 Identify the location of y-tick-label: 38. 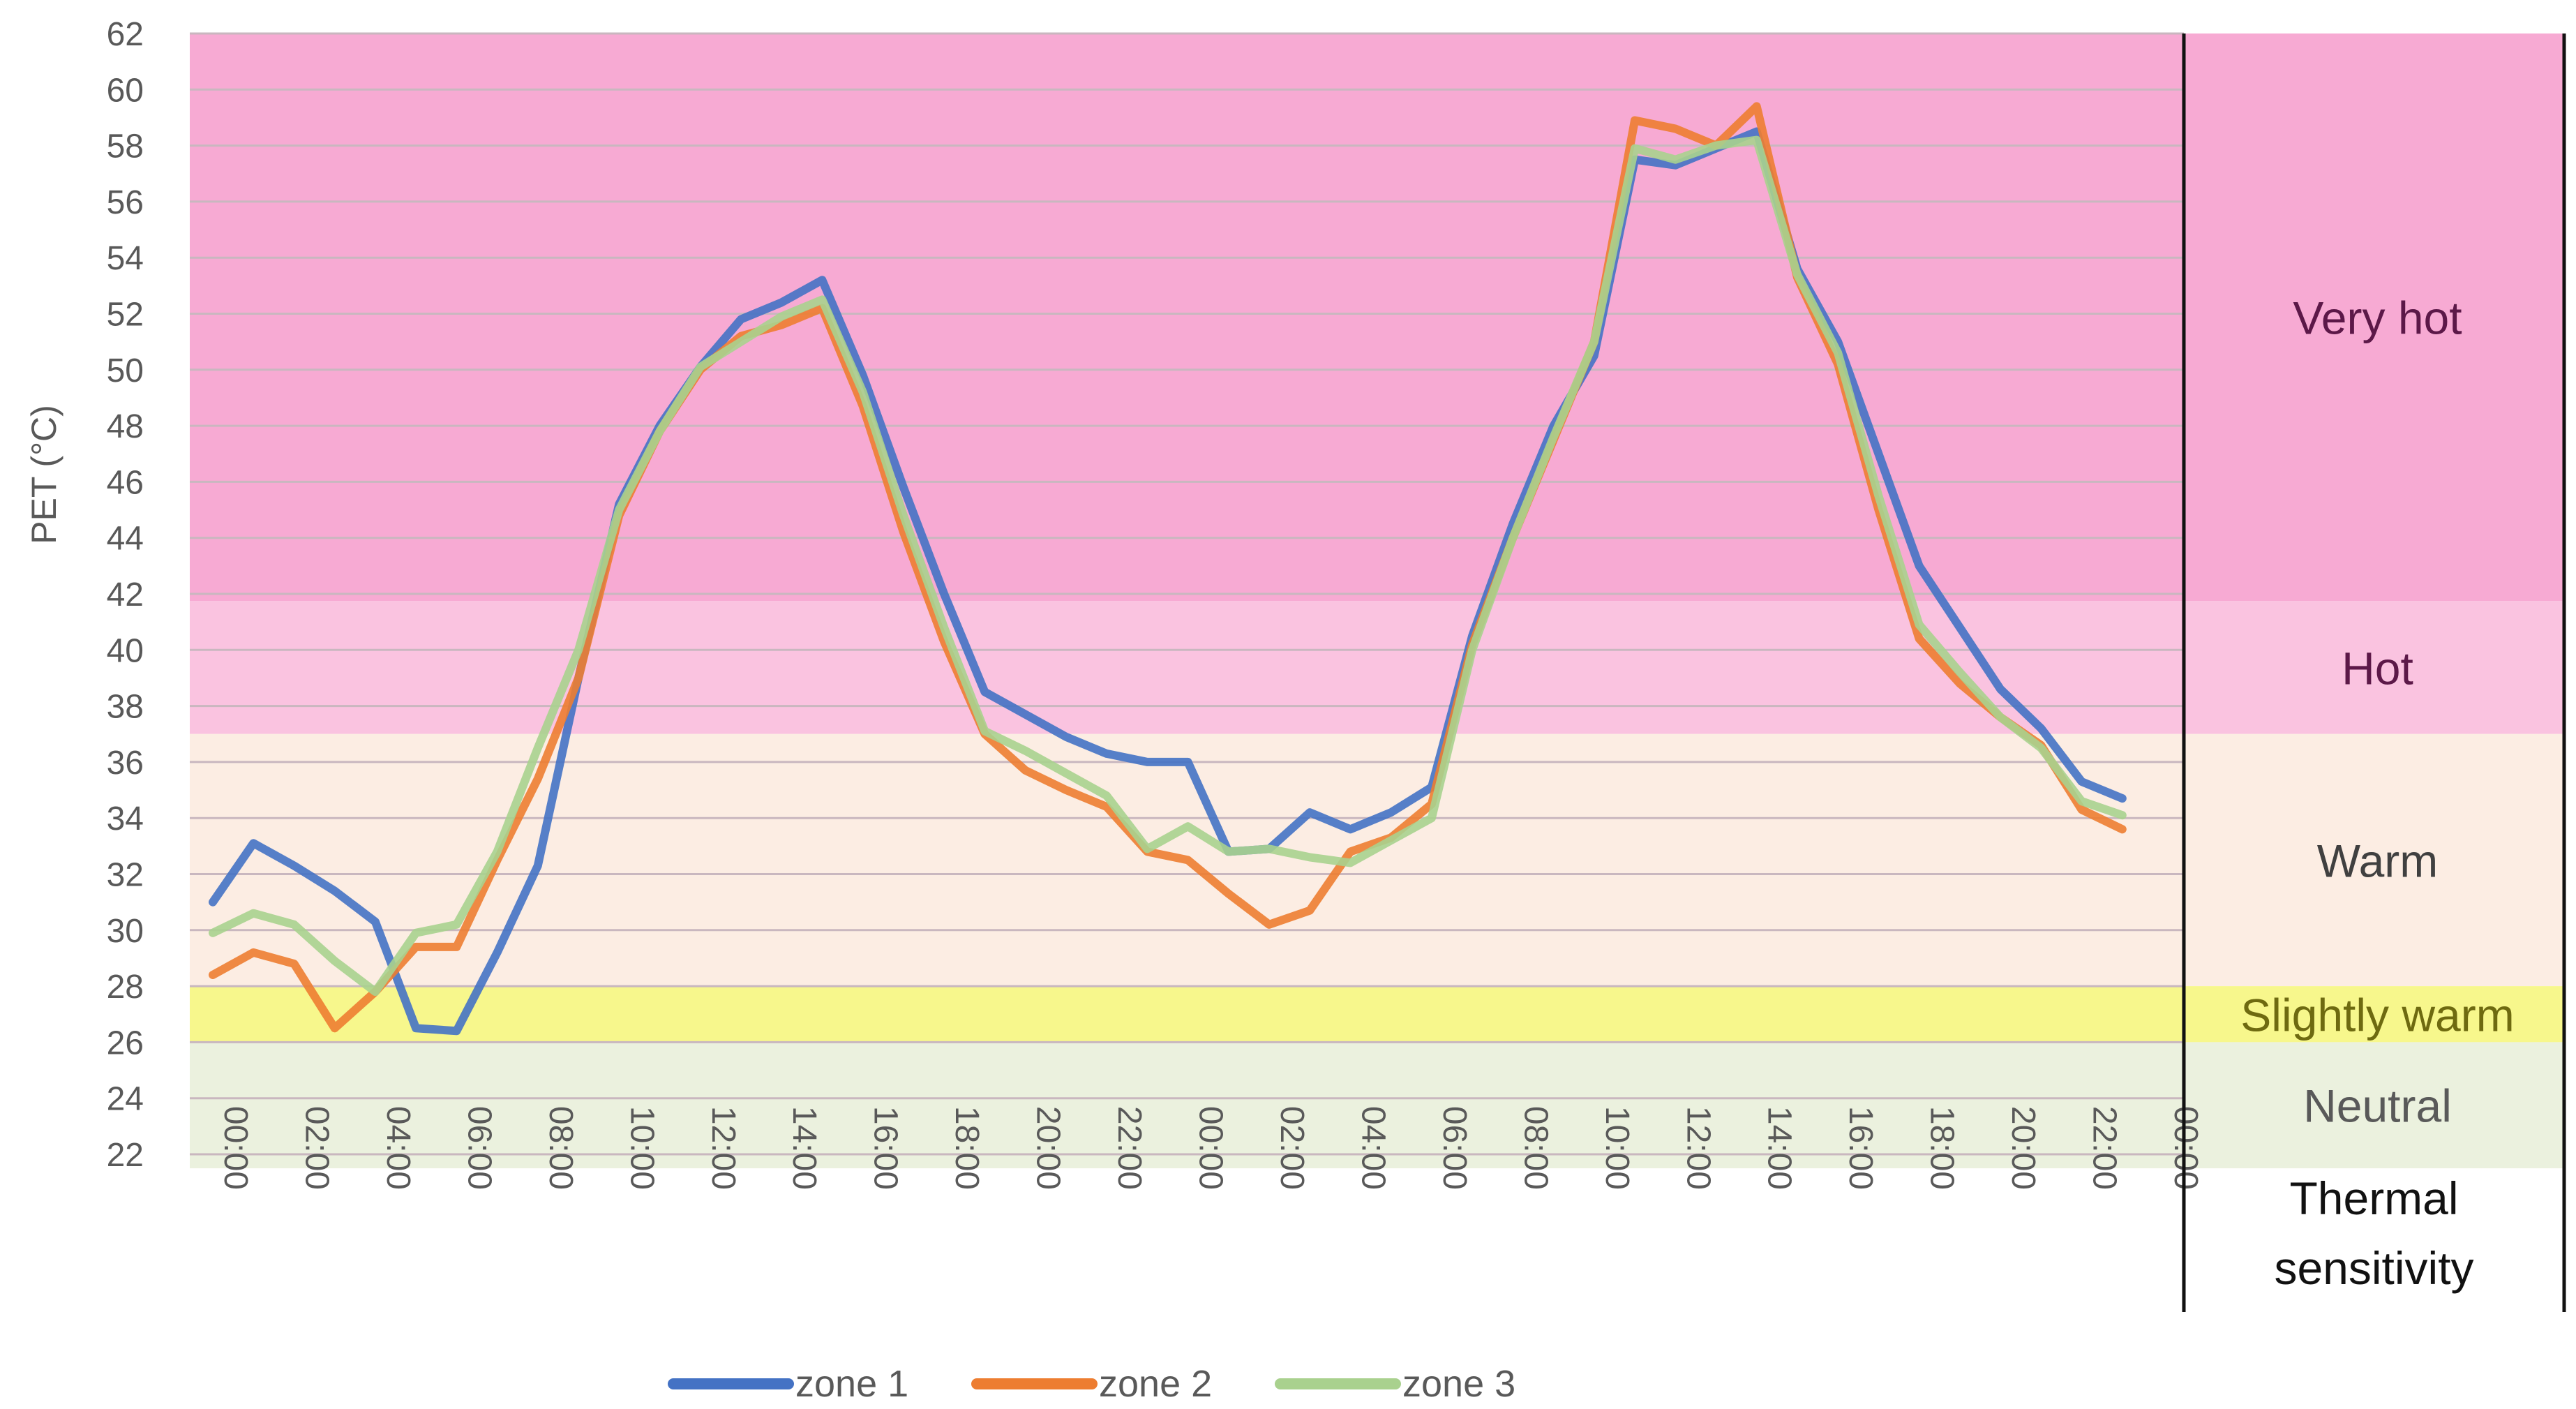
(125, 707).